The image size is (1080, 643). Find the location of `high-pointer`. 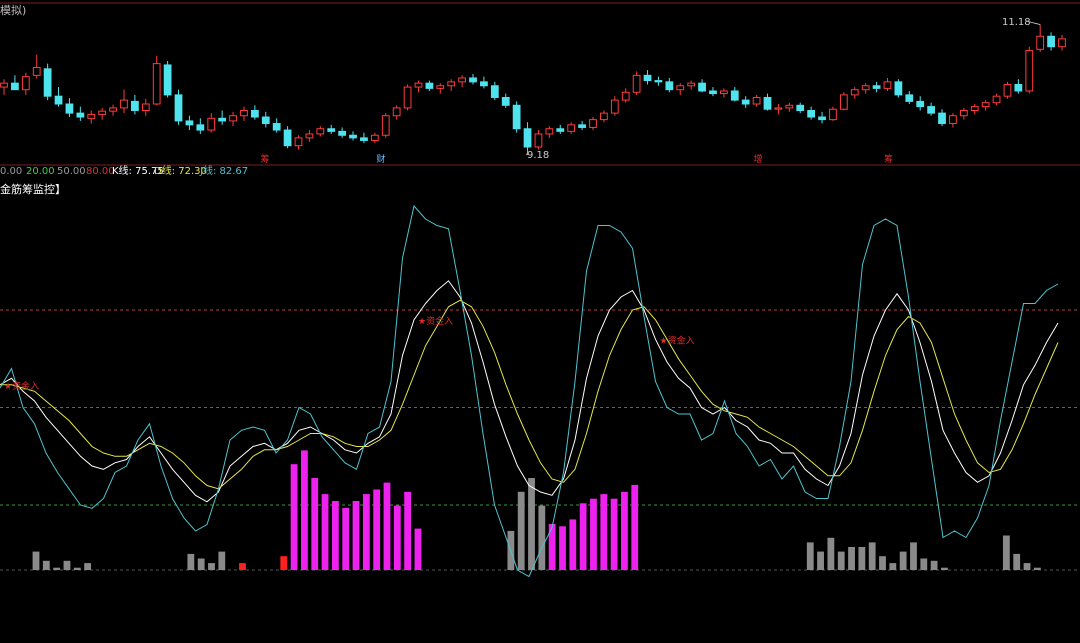

high-pointer is located at coordinates (1033, 22).